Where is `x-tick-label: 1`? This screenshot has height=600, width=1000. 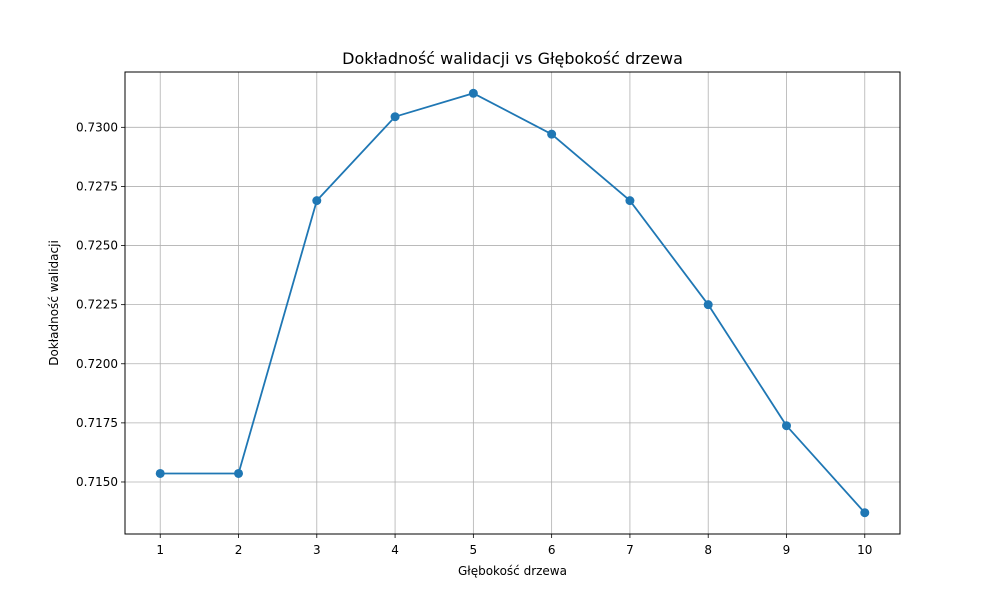
x-tick-label: 1 is located at coordinates (160, 550).